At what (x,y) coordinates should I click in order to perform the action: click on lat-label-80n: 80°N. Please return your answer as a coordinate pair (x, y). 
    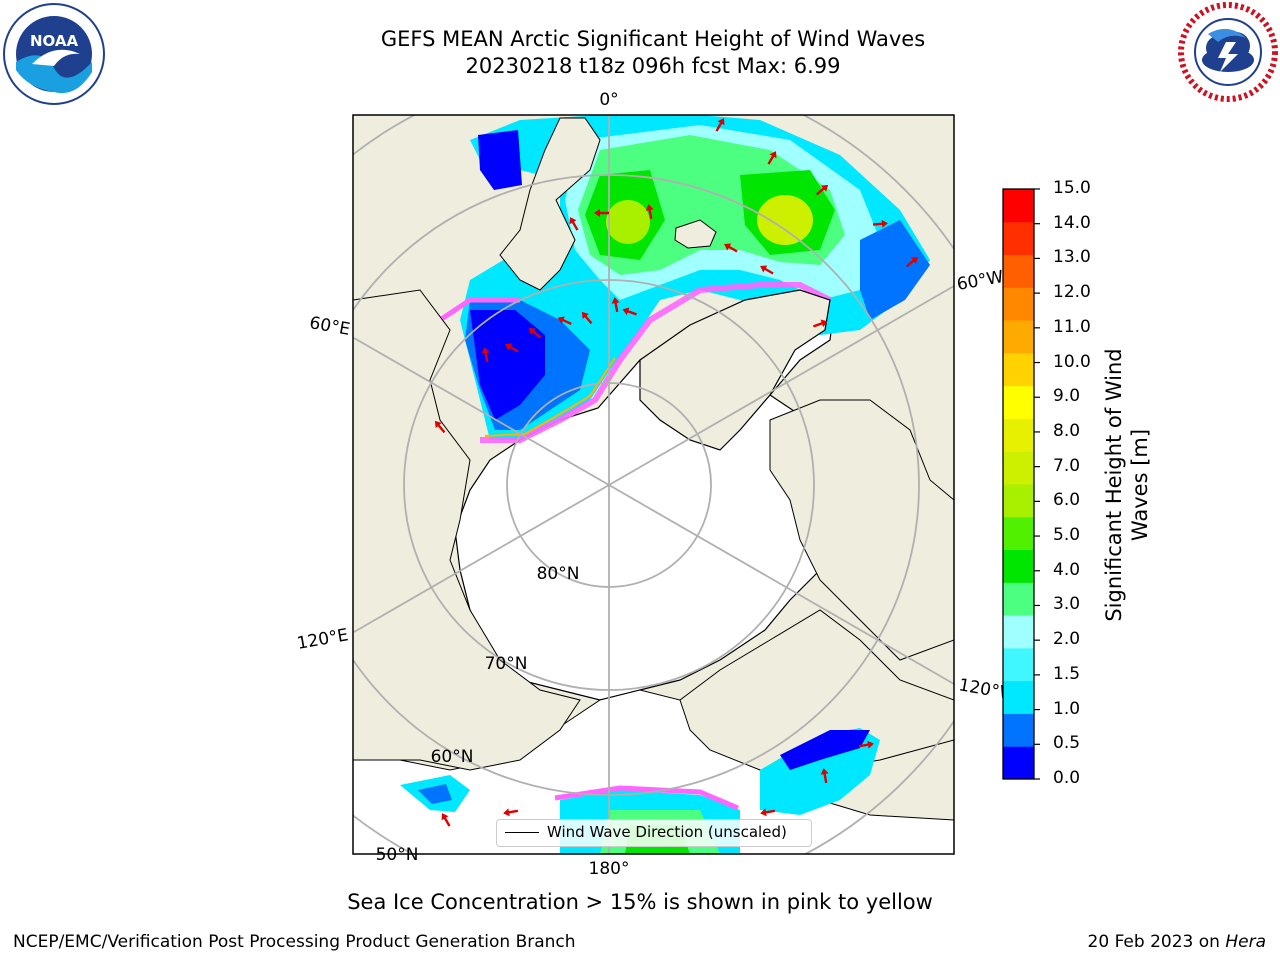
    Looking at the image, I should click on (558, 574).